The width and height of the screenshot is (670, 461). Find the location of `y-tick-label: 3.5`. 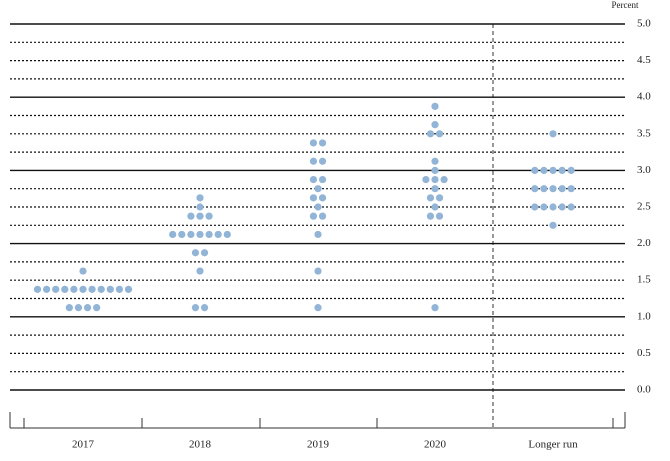

y-tick-label: 3.5 is located at coordinates (644, 133).